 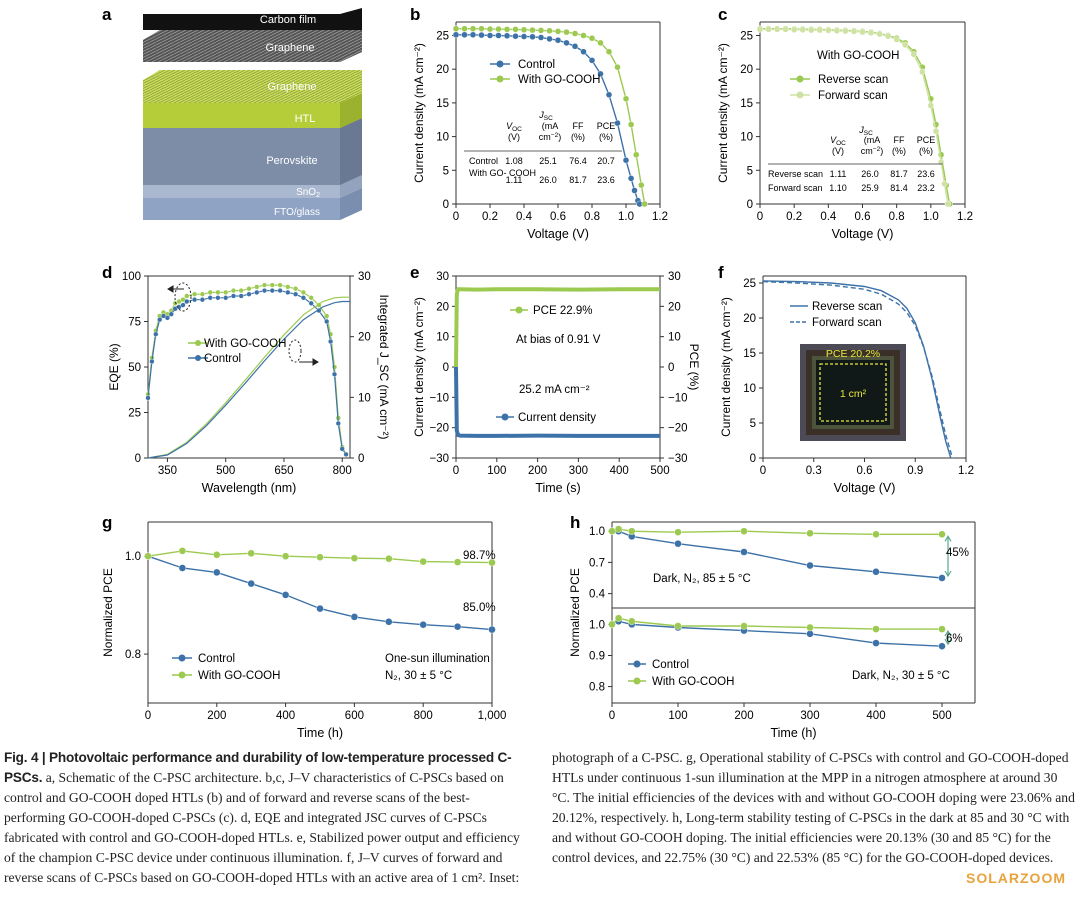 I want to click on xlabel-d: Wavelength (nm), so click(x=249, y=488).